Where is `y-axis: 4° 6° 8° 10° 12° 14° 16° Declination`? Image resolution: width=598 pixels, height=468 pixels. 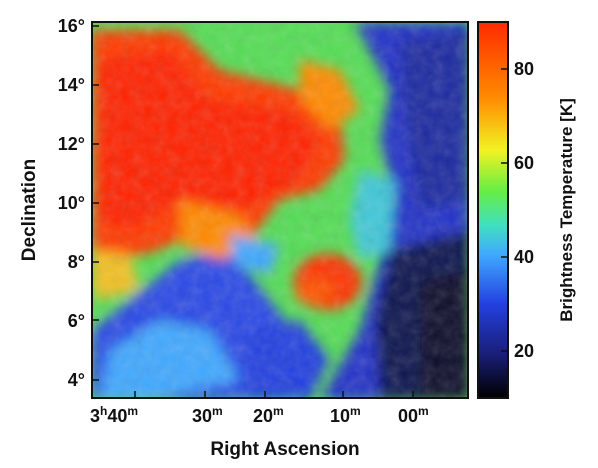
y-axis: 4° 6° 8° 10° 12° 14° 16° Declination is located at coordinates (59, 203).